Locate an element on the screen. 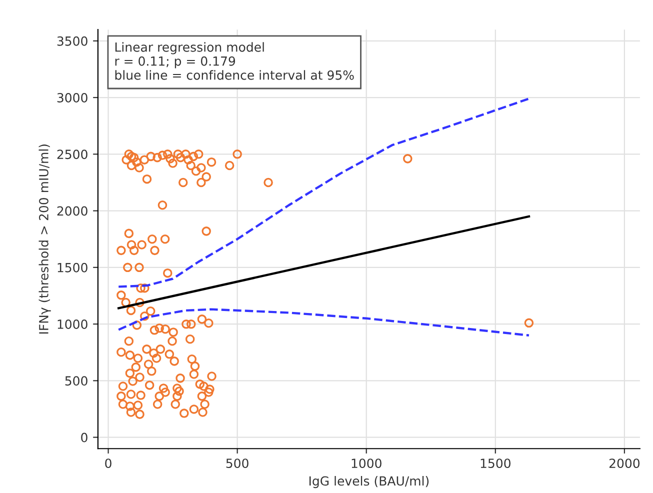 Image resolution: width=653 pixels, height=493 pixels. x-axis-title: IgG levels (BAU/ml) is located at coordinates (369, 482).